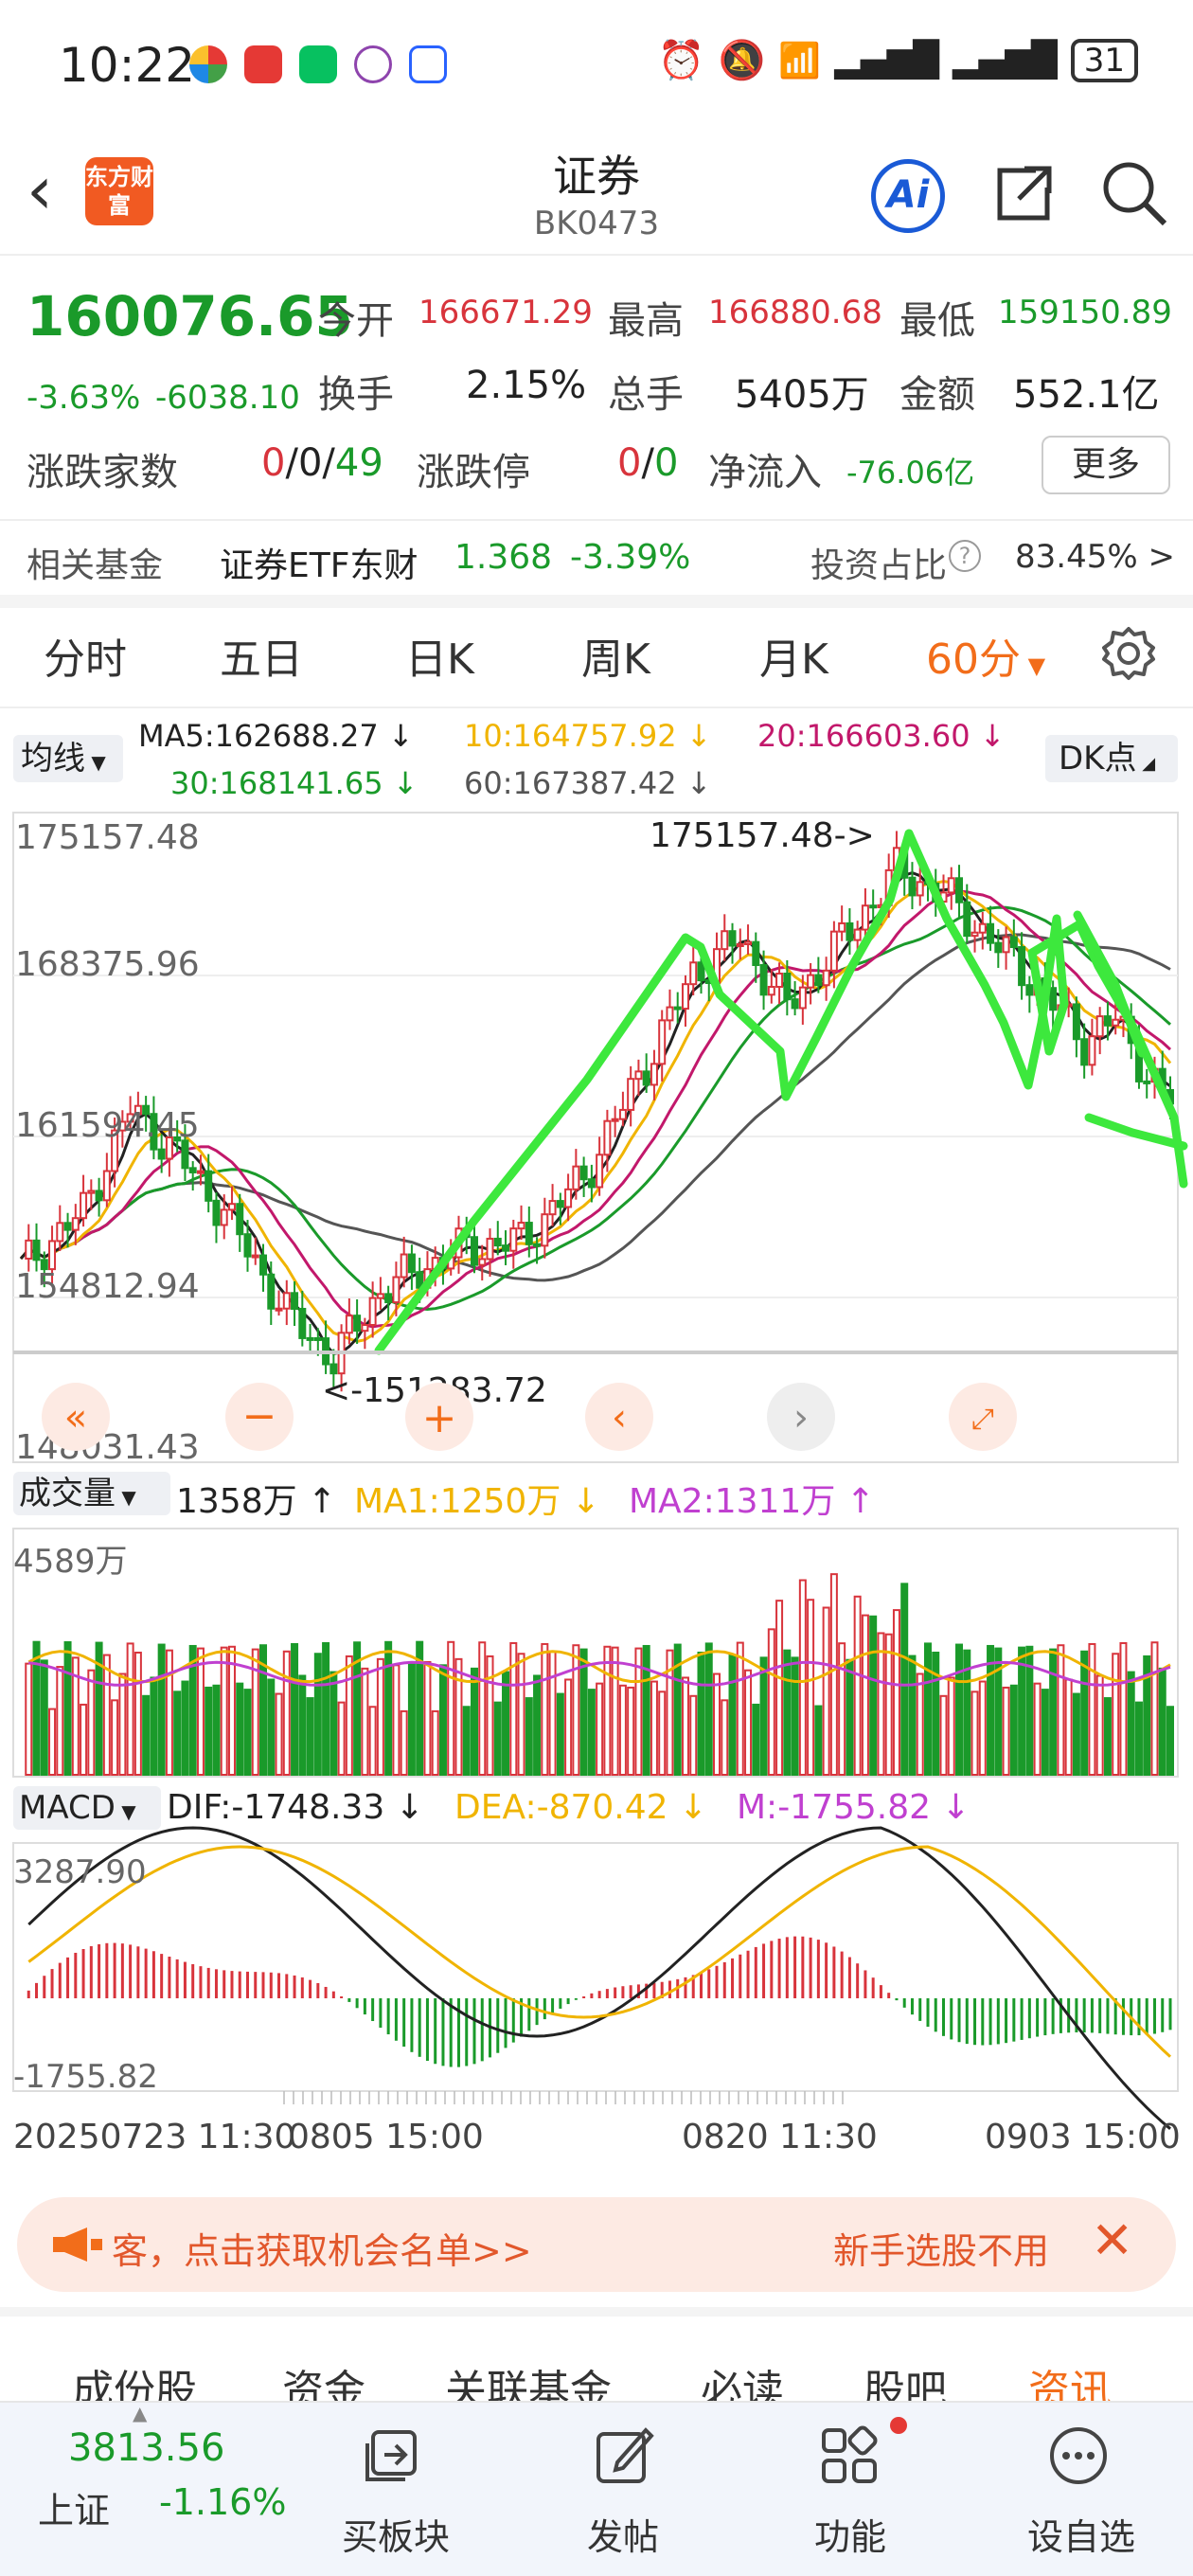 The width and height of the screenshot is (1193, 2576). Describe the element at coordinates (596, 2244) in the screenshot. I see `promo-banner: 客，点击获取机会名单>> 新手选股不用 ✕` at that location.